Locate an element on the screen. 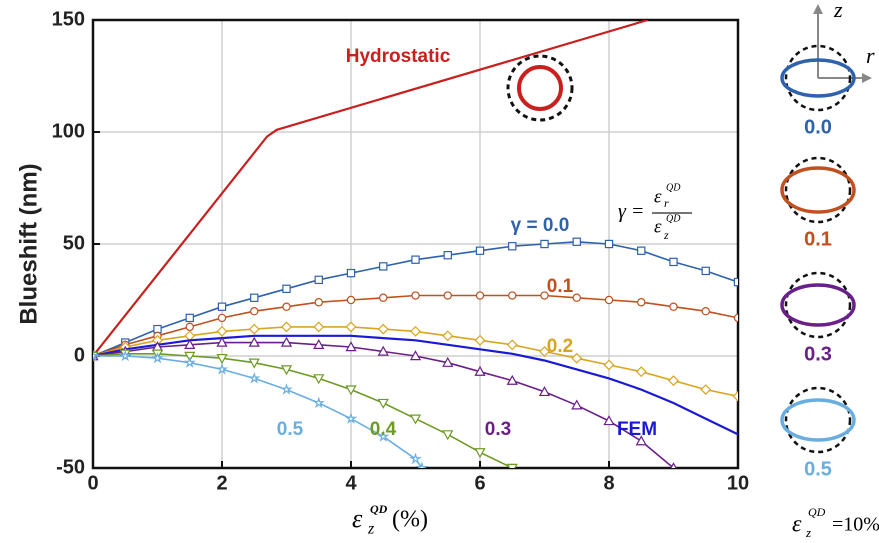  formula-den-sub: z is located at coordinates (666, 235).